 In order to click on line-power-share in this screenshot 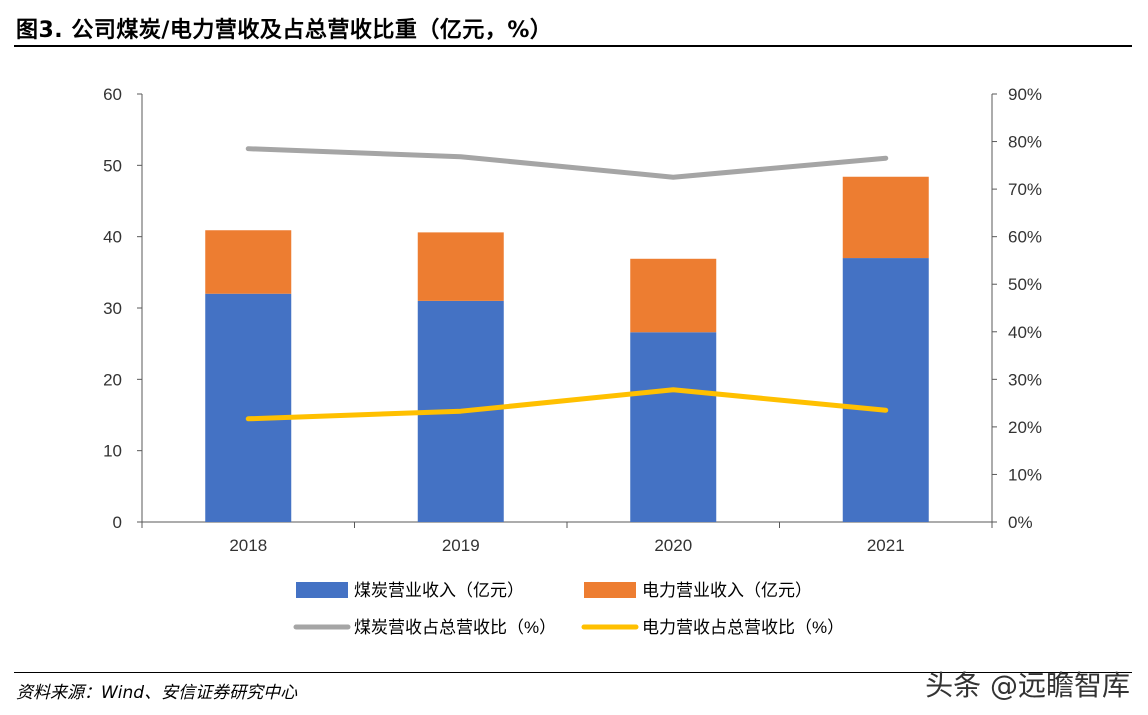, I will do `click(567, 404)`.